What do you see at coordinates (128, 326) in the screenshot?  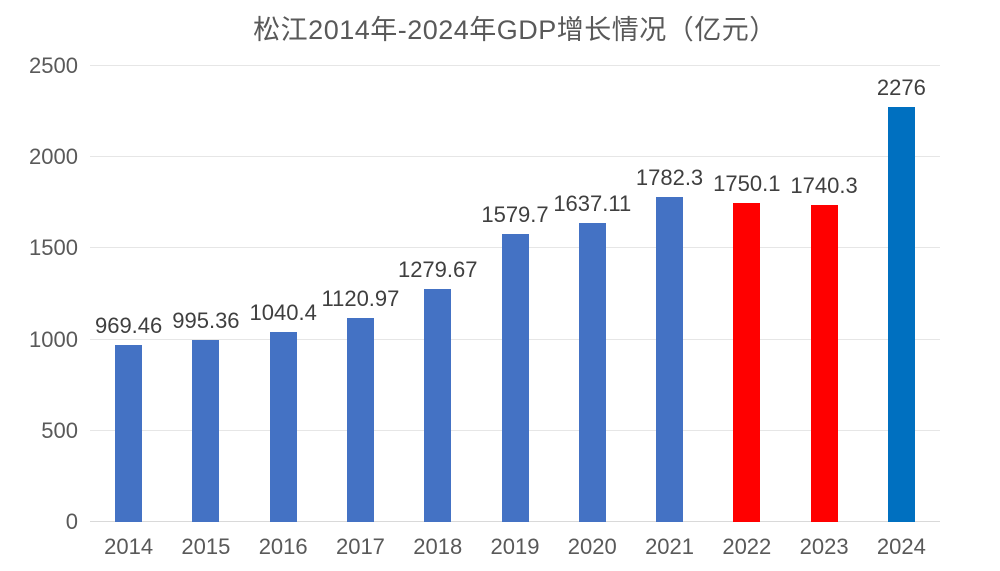 I see `bar-value-label-2014: 969.46` at bounding box center [128, 326].